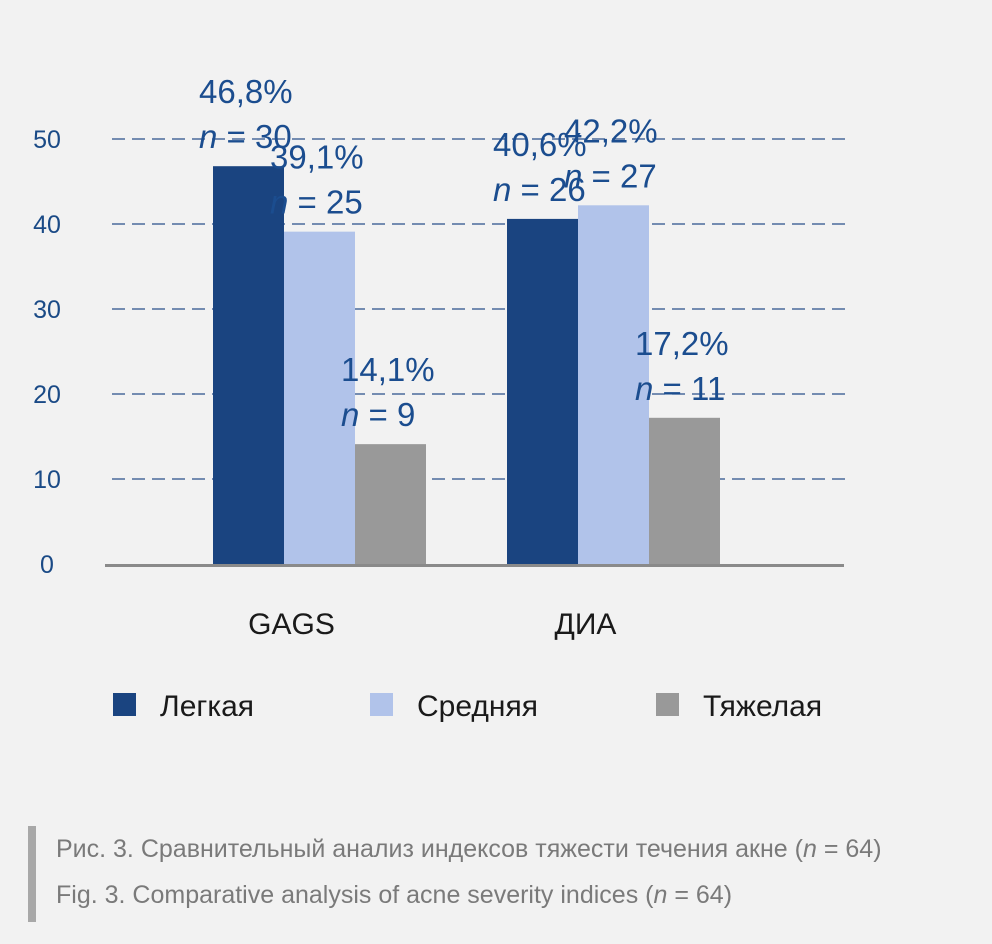 This screenshot has height=944, width=992. Describe the element at coordinates (477, 706) in the screenshot. I see `legend-label: Средняя` at that location.